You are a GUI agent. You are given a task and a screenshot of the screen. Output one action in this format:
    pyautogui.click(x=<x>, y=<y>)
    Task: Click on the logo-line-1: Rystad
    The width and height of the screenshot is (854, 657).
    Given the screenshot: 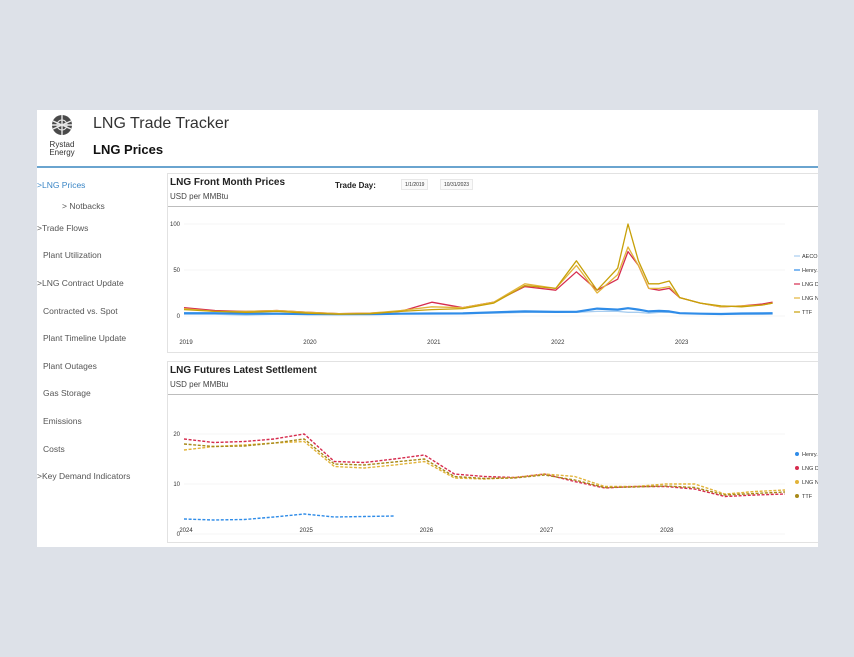 What is the action you would take?
    pyautogui.click(x=62, y=144)
    